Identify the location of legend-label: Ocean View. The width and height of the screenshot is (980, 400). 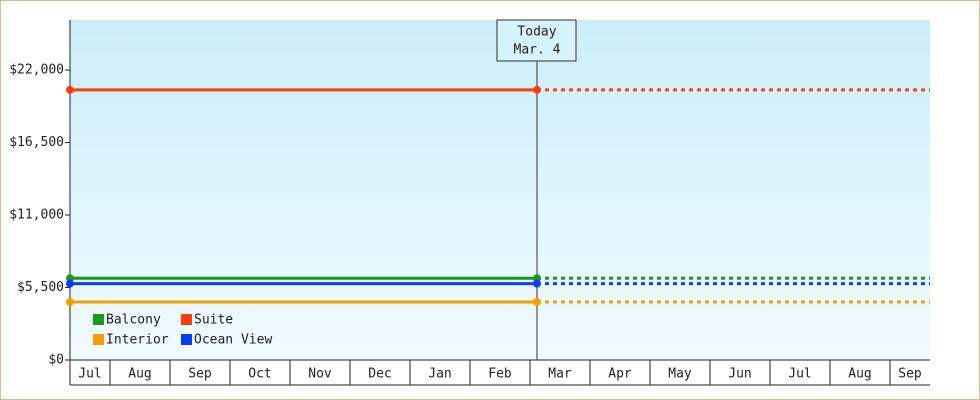
(233, 340).